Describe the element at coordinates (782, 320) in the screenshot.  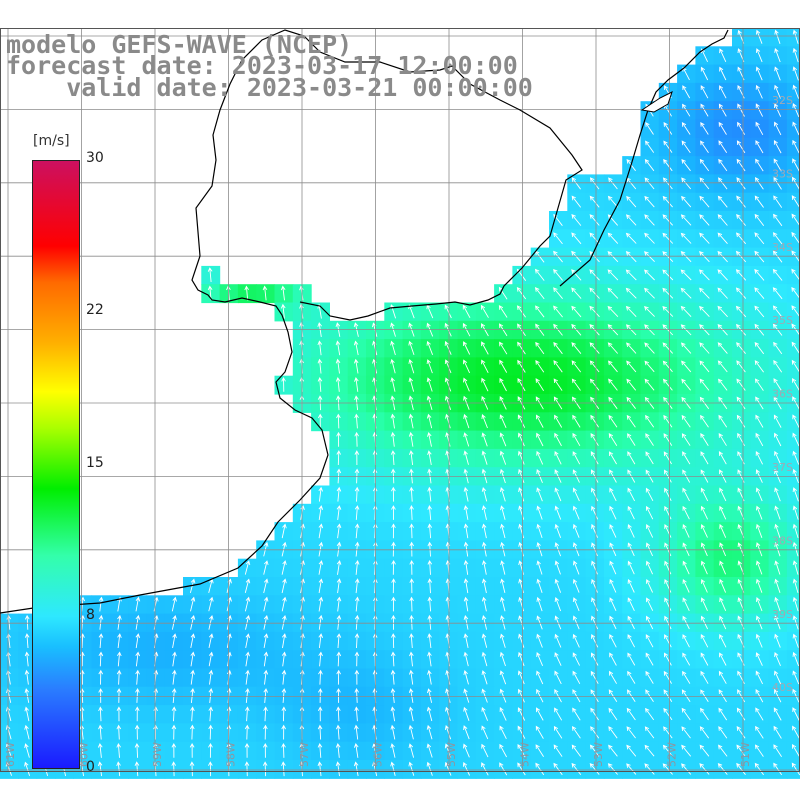
I see `latitude-label: 35S` at that location.